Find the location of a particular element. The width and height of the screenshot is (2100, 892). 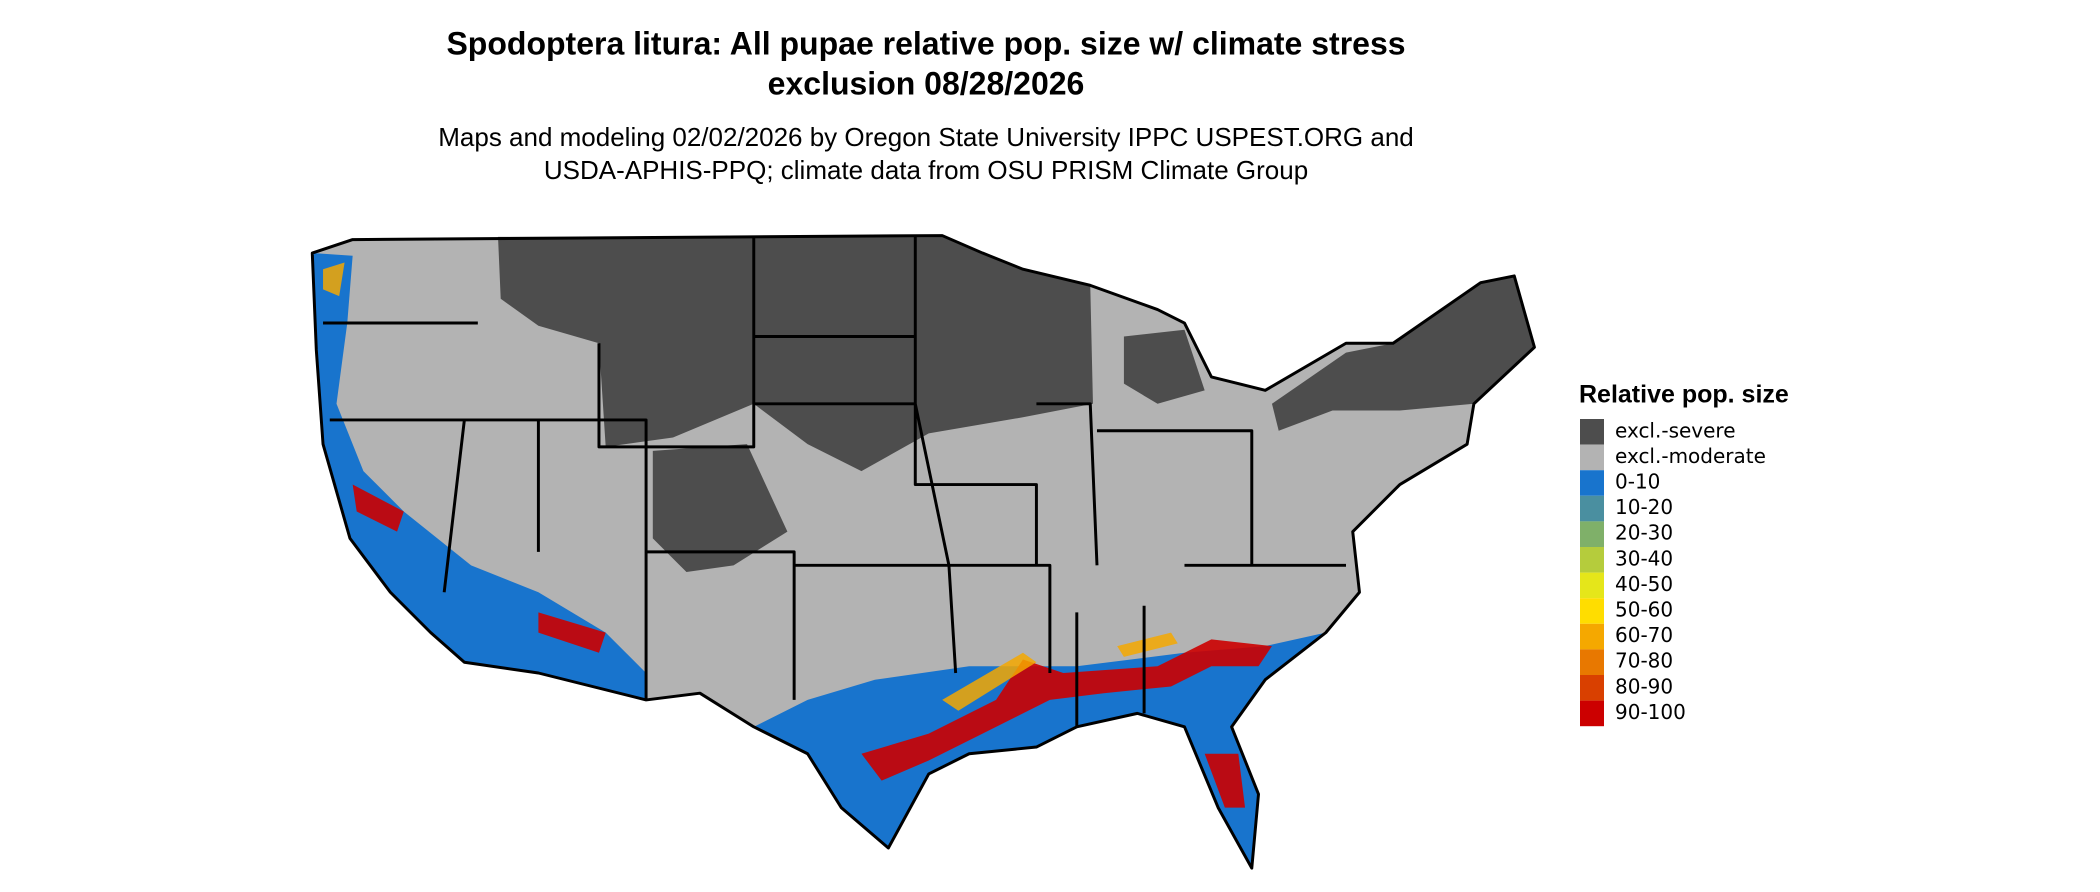

legend-label: 90-100 is located at coordinates (1650, 712).